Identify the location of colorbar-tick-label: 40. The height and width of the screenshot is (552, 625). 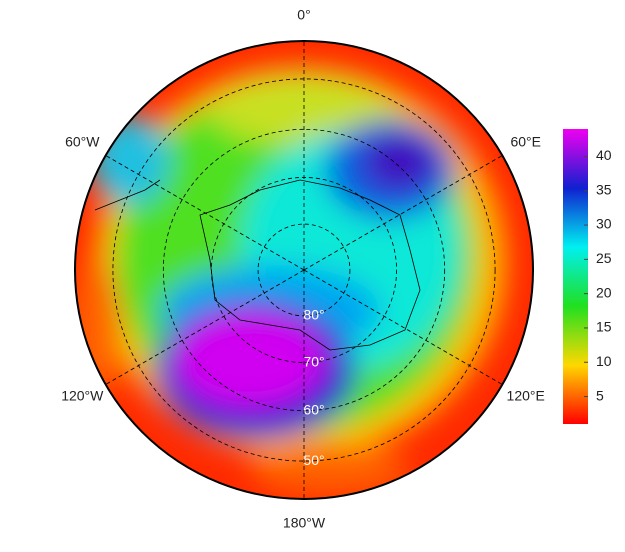
(604, 155).